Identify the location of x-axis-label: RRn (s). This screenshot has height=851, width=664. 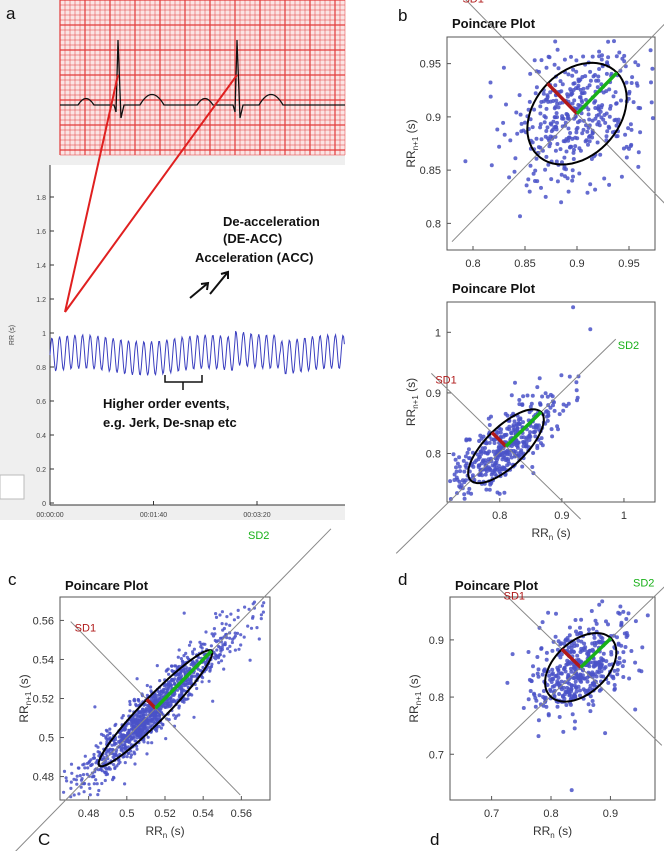
(552, 832).